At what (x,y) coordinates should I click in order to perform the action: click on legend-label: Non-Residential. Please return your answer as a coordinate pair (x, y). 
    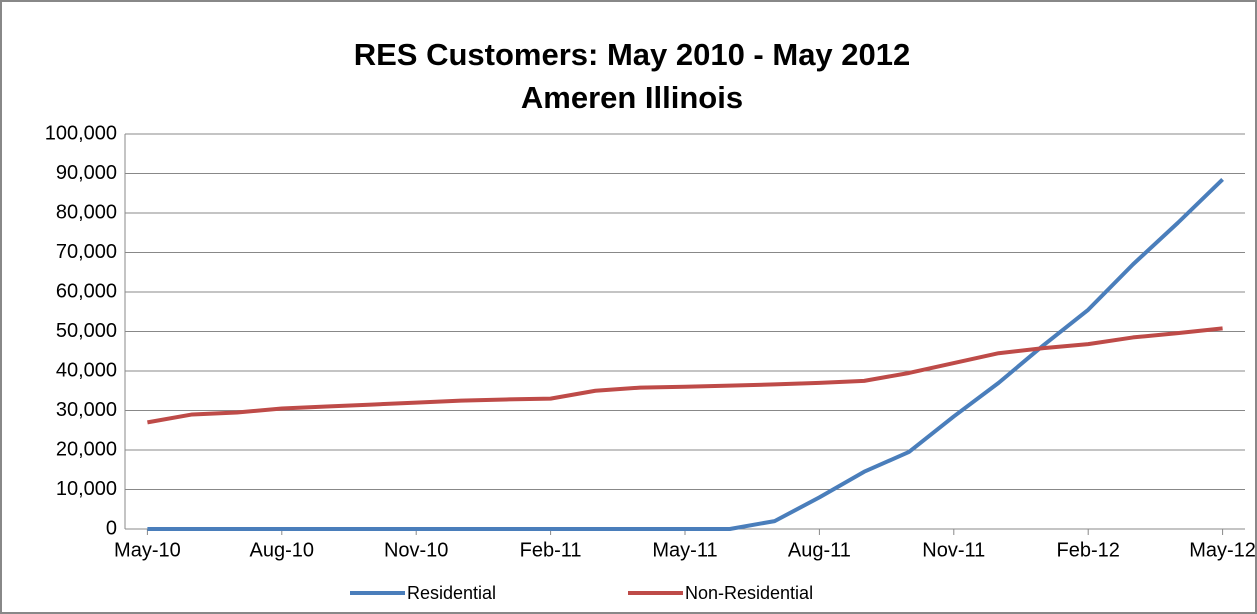
    Looking at the image, I should click on (749, 593).